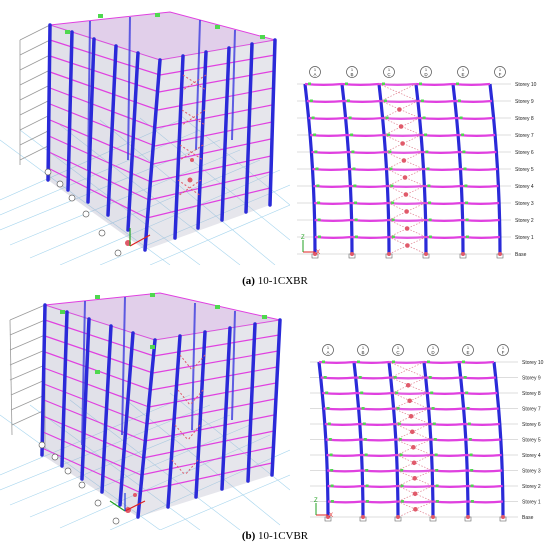  Describe the element at coordinates (426, 74) in the screenshot. I see `grid-letter: D` at that location.